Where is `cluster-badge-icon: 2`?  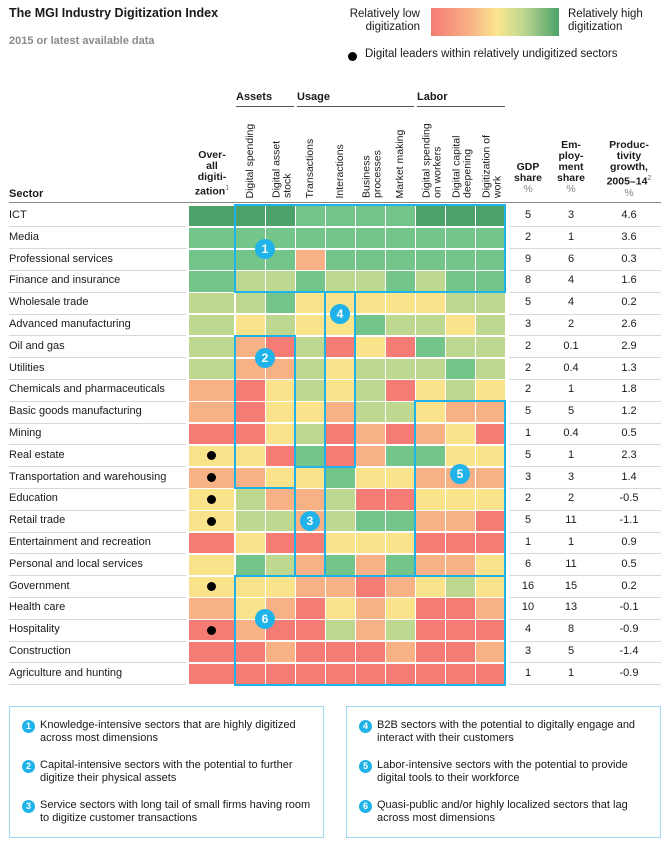 cluster-badge-icon: 2 is located at coordinates (265, 357).